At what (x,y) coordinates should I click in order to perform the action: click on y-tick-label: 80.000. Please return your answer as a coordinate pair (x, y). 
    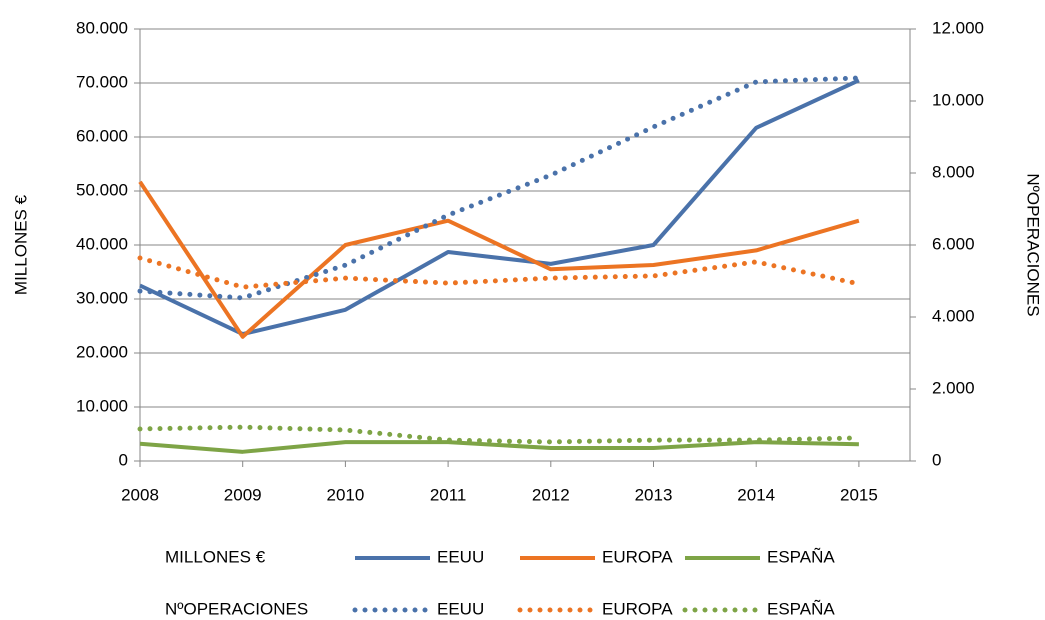
    Looking at the image, I should click on (102, 27).